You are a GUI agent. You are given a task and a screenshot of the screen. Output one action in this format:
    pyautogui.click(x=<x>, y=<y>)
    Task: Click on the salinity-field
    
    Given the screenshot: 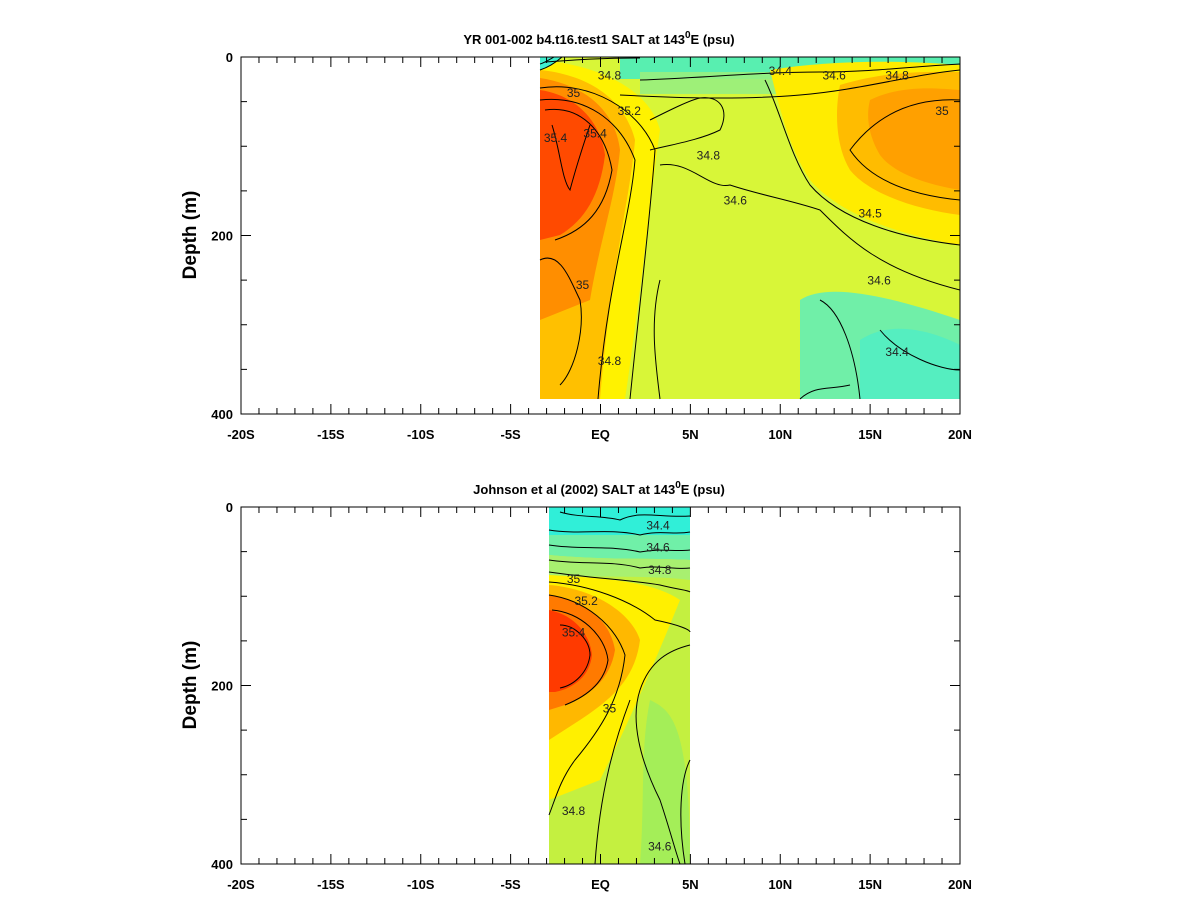 What is the action you would take?
    pyautogui.click(x=619, y=685)
    